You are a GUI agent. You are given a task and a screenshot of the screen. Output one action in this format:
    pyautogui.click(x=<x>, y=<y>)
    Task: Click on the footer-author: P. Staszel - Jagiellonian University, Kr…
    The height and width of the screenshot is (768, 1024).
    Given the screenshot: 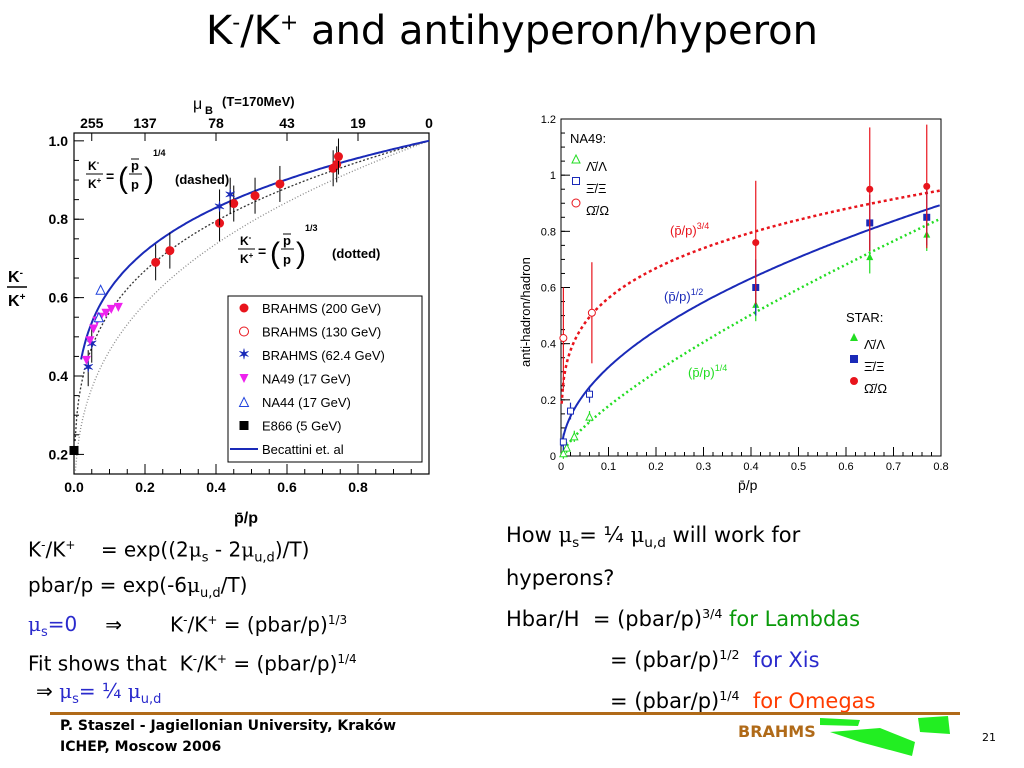 What is the action you would take?
    pyautogui.click(x=228, y=726)
    